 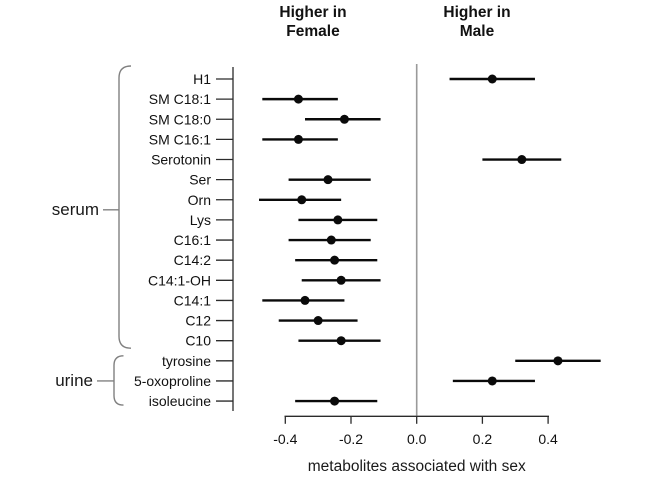 What do you see at coordinates (199, 200) in the screenshot?
I see `row-label: Orn` at bounding box center [199, 200].